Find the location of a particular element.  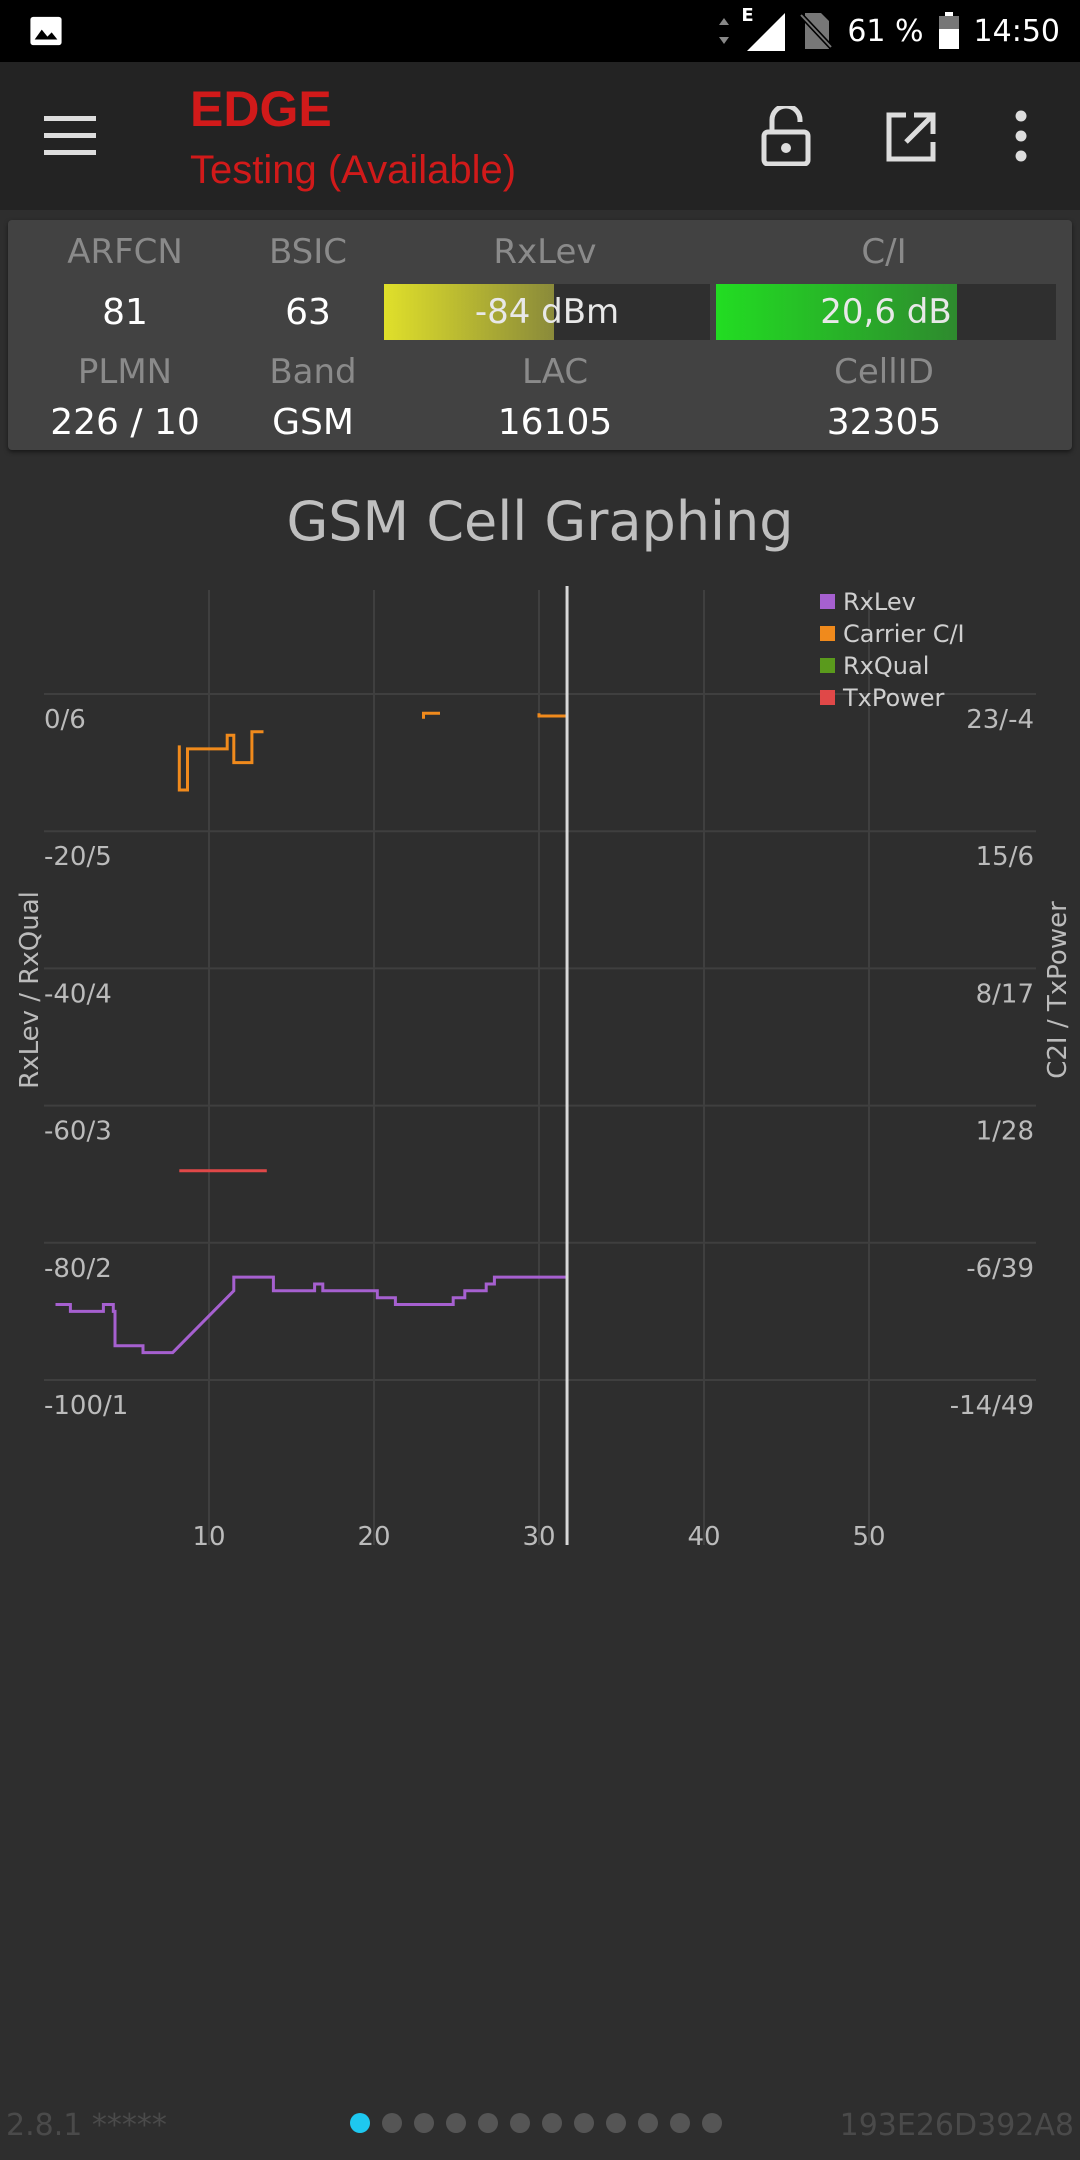

lac-value: 16105 is located at coordinates (555, 422).